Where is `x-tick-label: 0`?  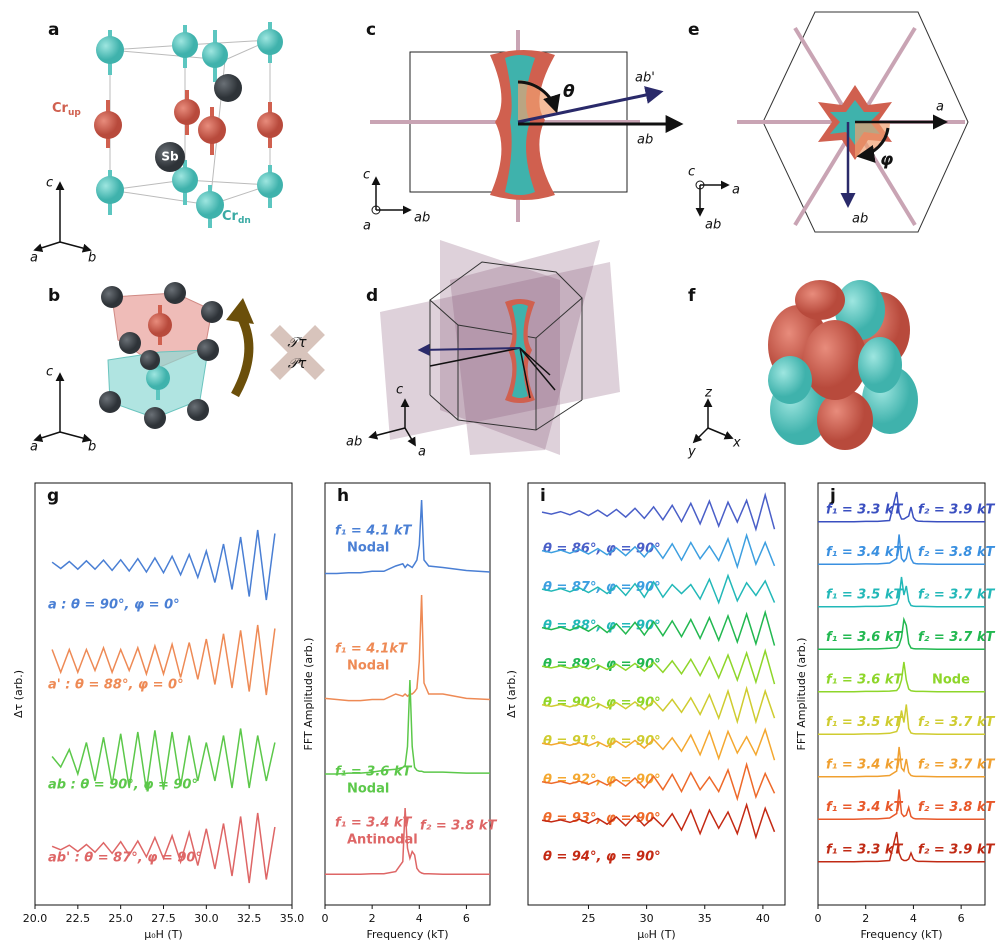 x-tick-label: 0 is located at coordinates (325, 918).